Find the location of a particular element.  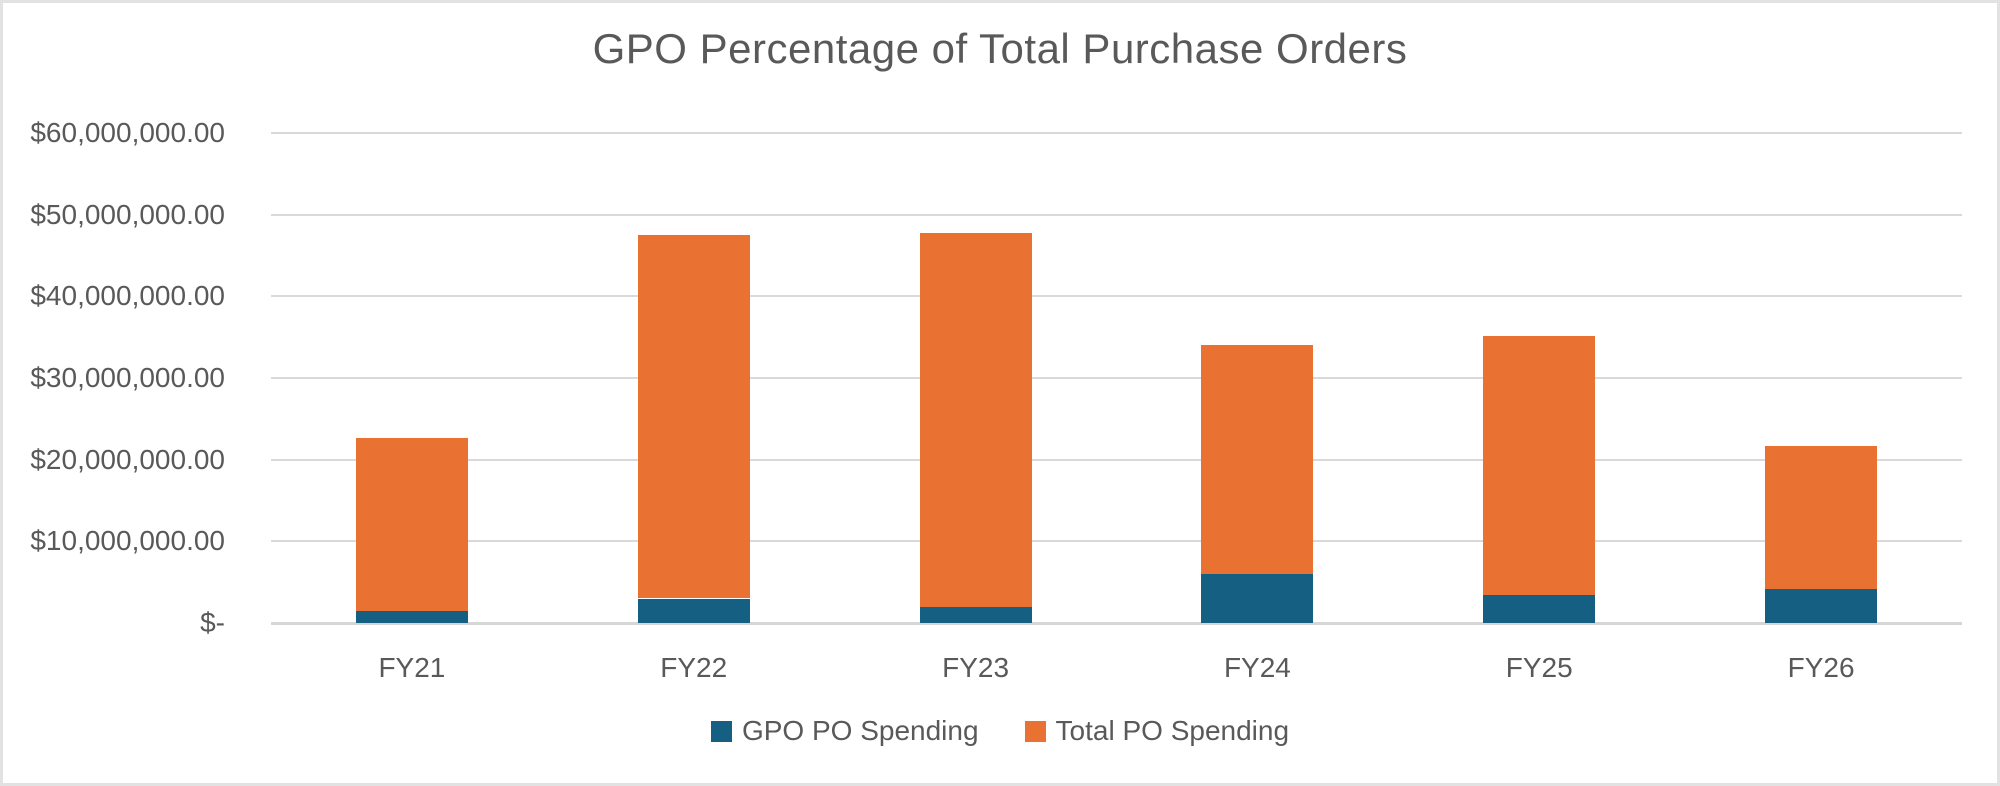

bar-segment-gpo-po-spending-fy26 is located at coordinates (1821, 605).